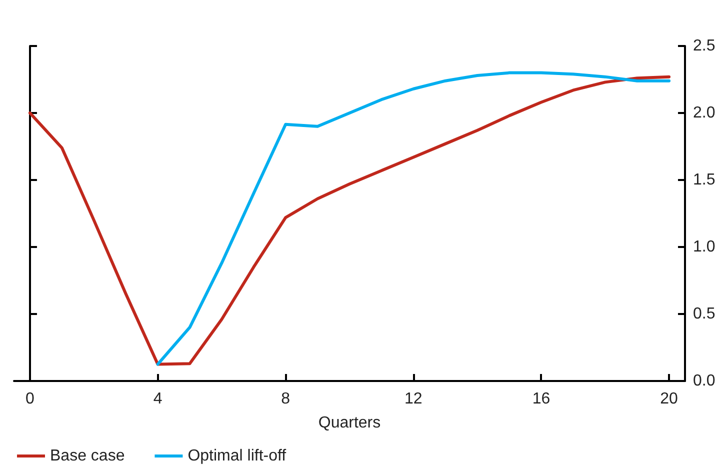  What do you see at coordinates (704, 381) in the screenshot?
I see `y-tick-label: 0.0` at bounding box center [704, 381].